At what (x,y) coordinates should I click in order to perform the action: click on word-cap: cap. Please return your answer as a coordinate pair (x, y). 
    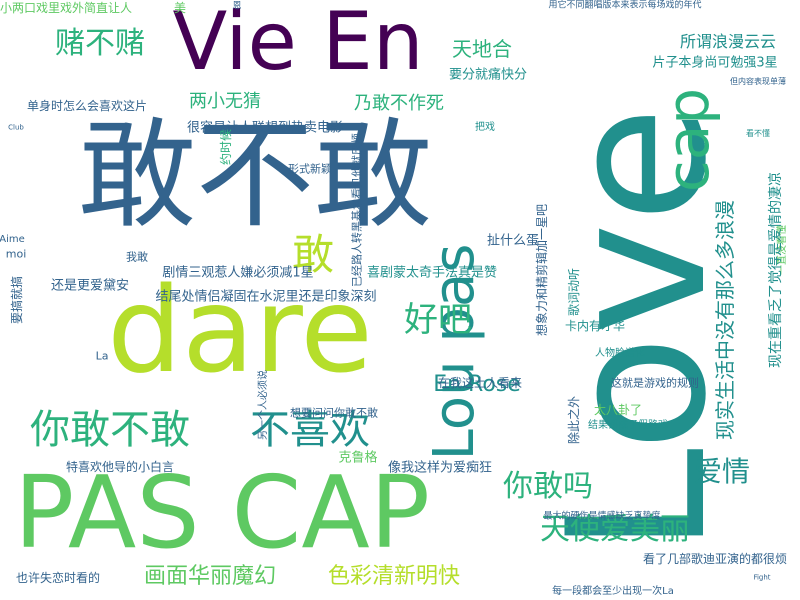
    Looking at the image, I should click on (688, 140).